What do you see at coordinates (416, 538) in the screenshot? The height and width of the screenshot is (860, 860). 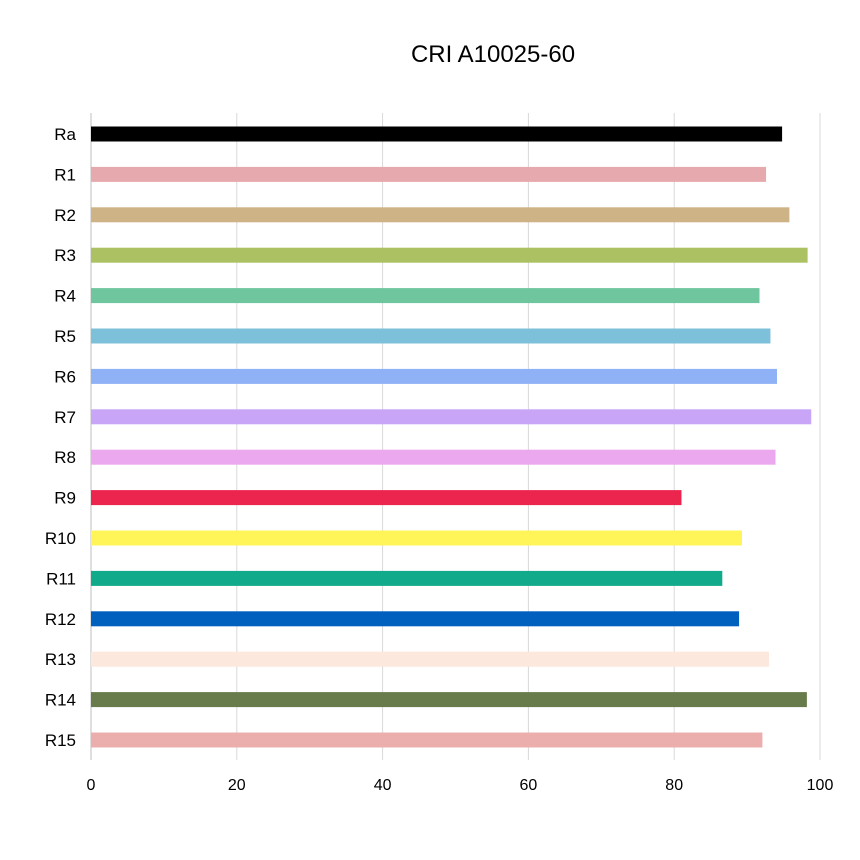 I see `bar-r10` at bounding box center [416, 538].